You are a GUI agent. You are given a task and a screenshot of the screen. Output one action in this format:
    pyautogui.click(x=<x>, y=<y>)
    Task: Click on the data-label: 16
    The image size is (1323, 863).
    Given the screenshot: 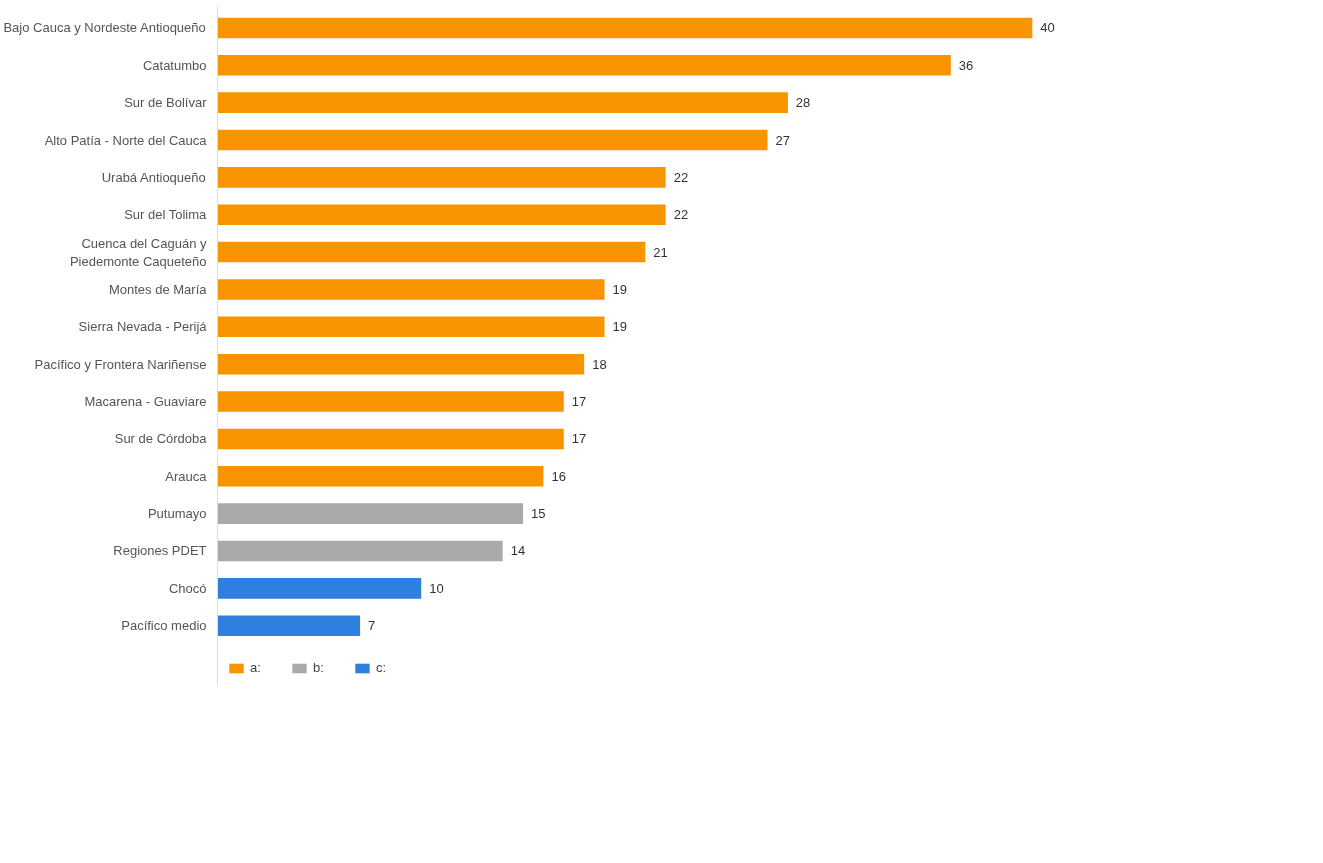 What is the action you would take?
    pyautogui.click(x=558, y=476)
    